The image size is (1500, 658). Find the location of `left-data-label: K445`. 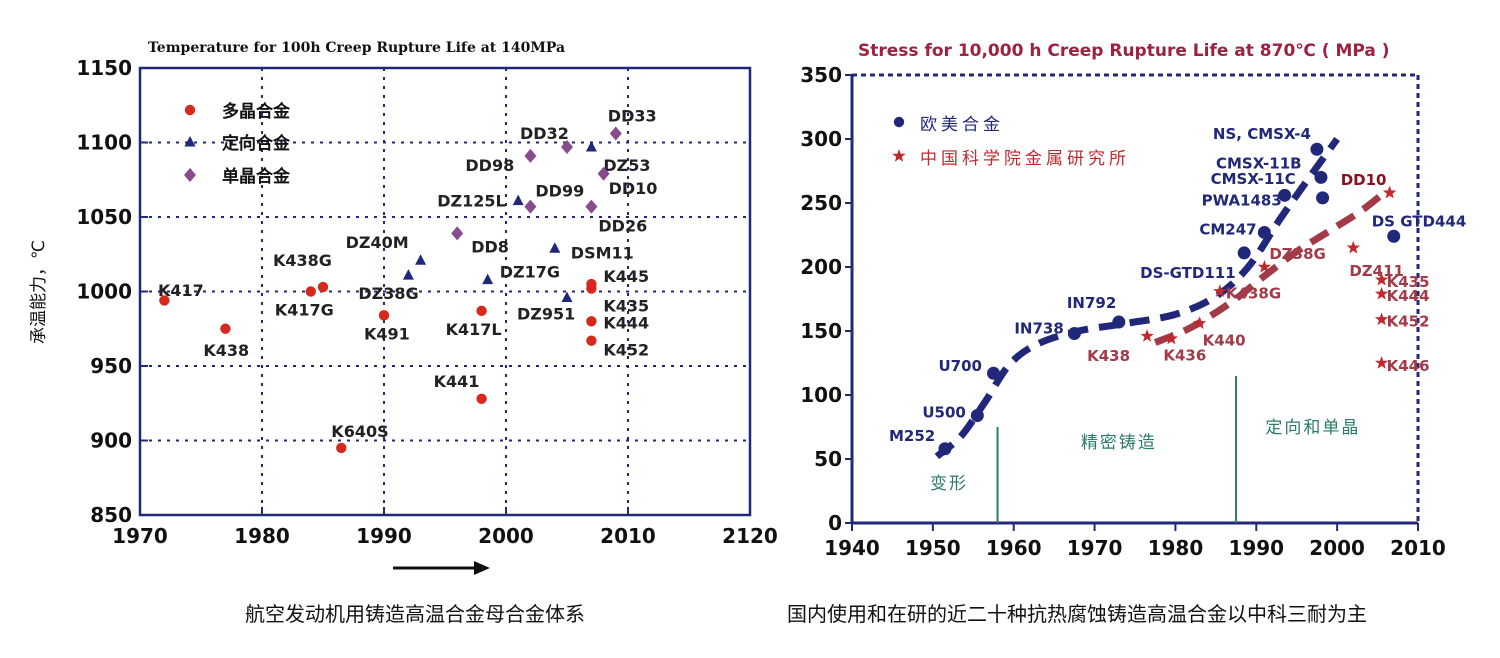

left-data-label: K445 is located at coordinates (626, 276).